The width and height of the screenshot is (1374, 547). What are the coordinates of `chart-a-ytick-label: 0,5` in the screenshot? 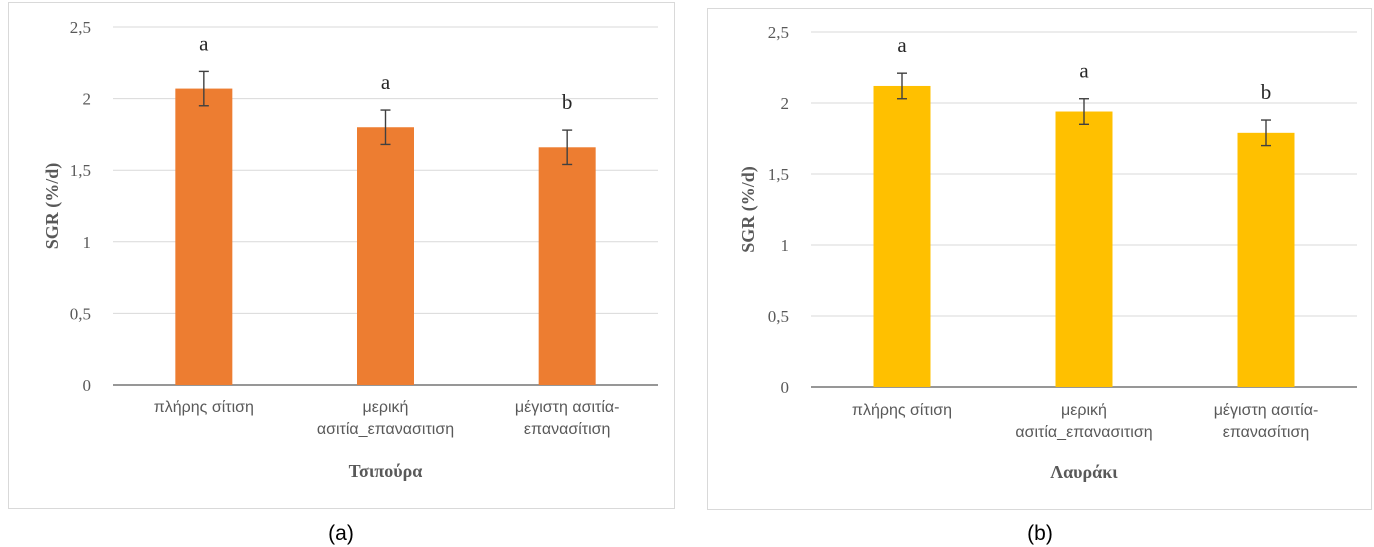 It's located at (80, 313).